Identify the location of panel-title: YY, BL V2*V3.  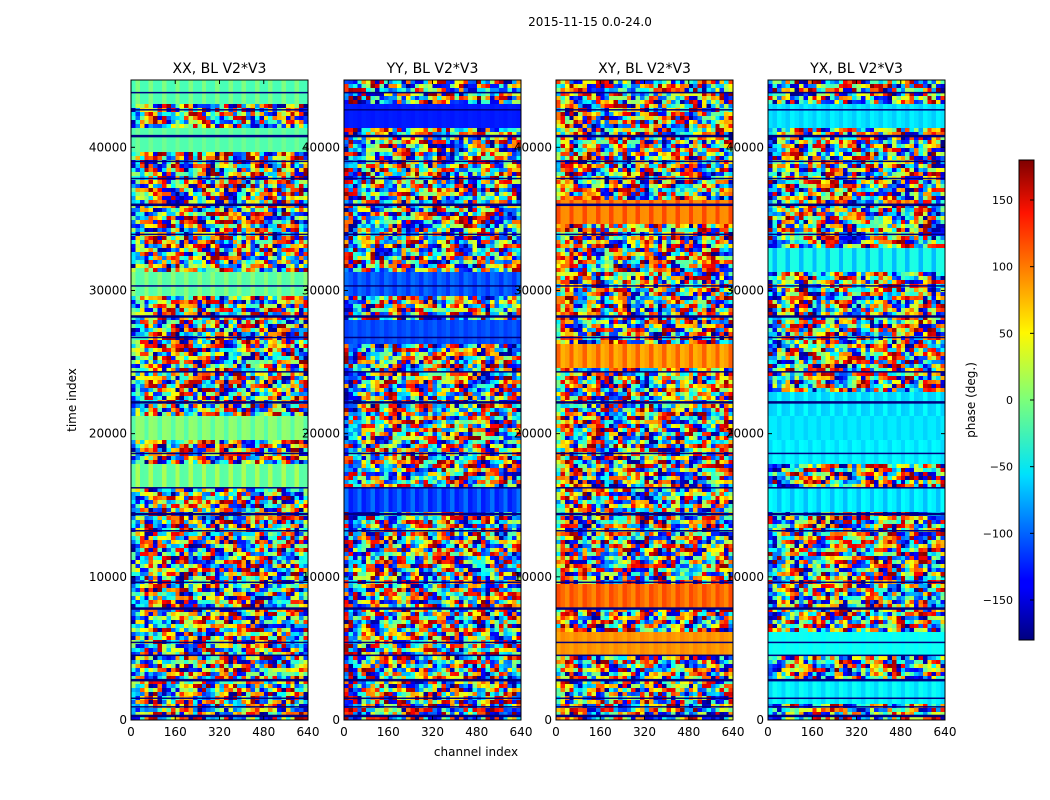
(432, 69).